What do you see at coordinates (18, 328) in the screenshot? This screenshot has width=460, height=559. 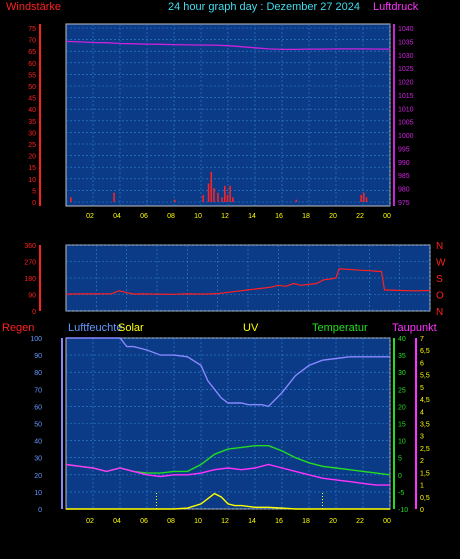 I see `rain-label: Regen` at bounding box center [18, 328].